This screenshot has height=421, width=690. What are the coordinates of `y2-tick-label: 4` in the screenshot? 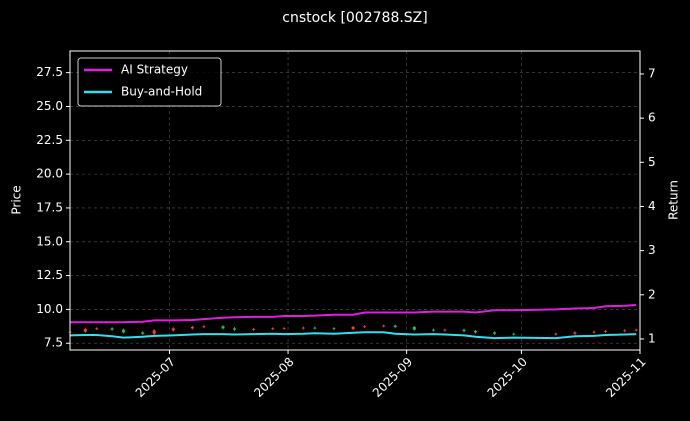 It's located at (652, 206).